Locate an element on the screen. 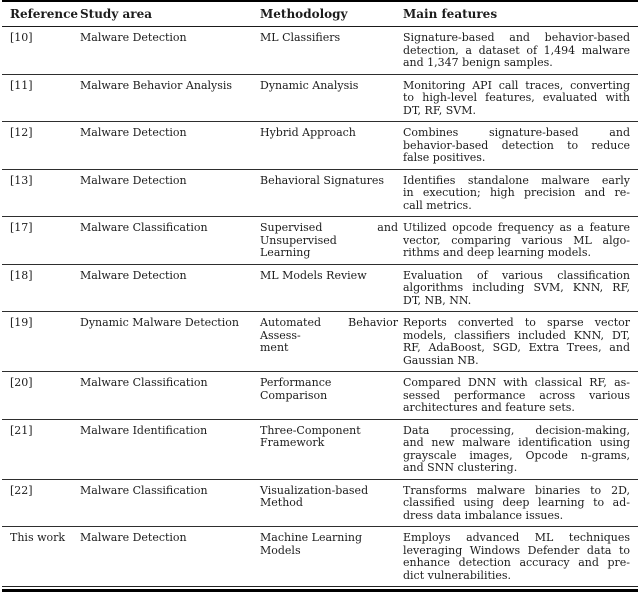 The width and height of the screenshot is (640, 593). cell-study-area: Malware Identification is located at coordinates (170, 449).